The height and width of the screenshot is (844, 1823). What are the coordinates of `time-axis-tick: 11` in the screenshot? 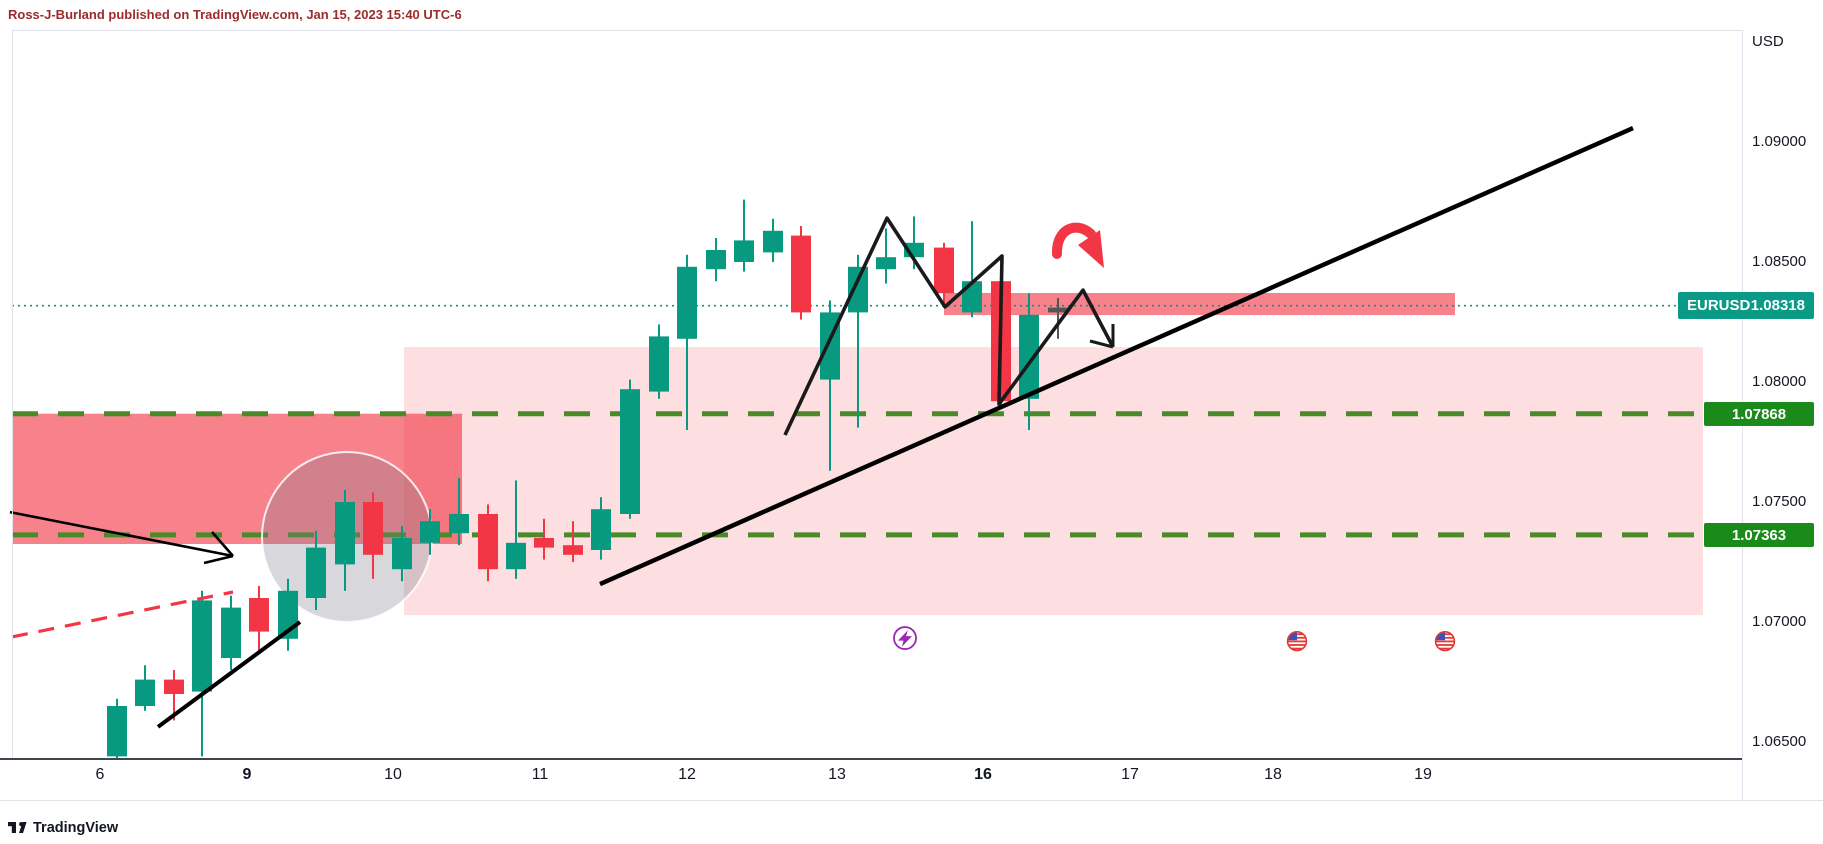 It's located at (540, 774).